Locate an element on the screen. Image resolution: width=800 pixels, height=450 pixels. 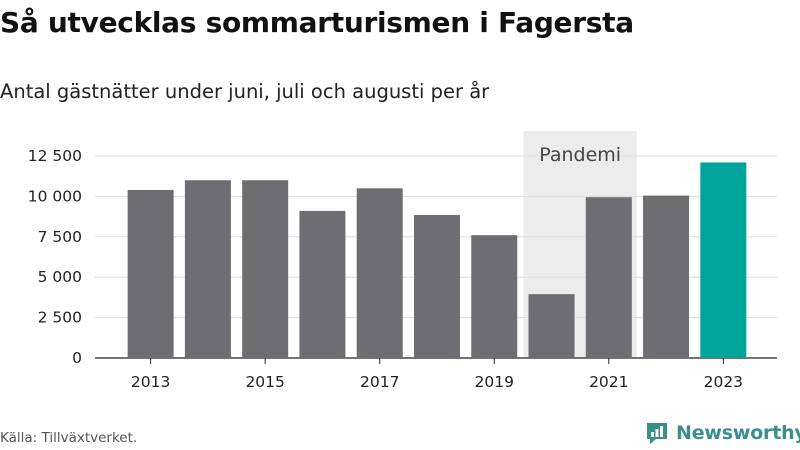
x-tick-label: 2023 is located at coordinates (723, 382).